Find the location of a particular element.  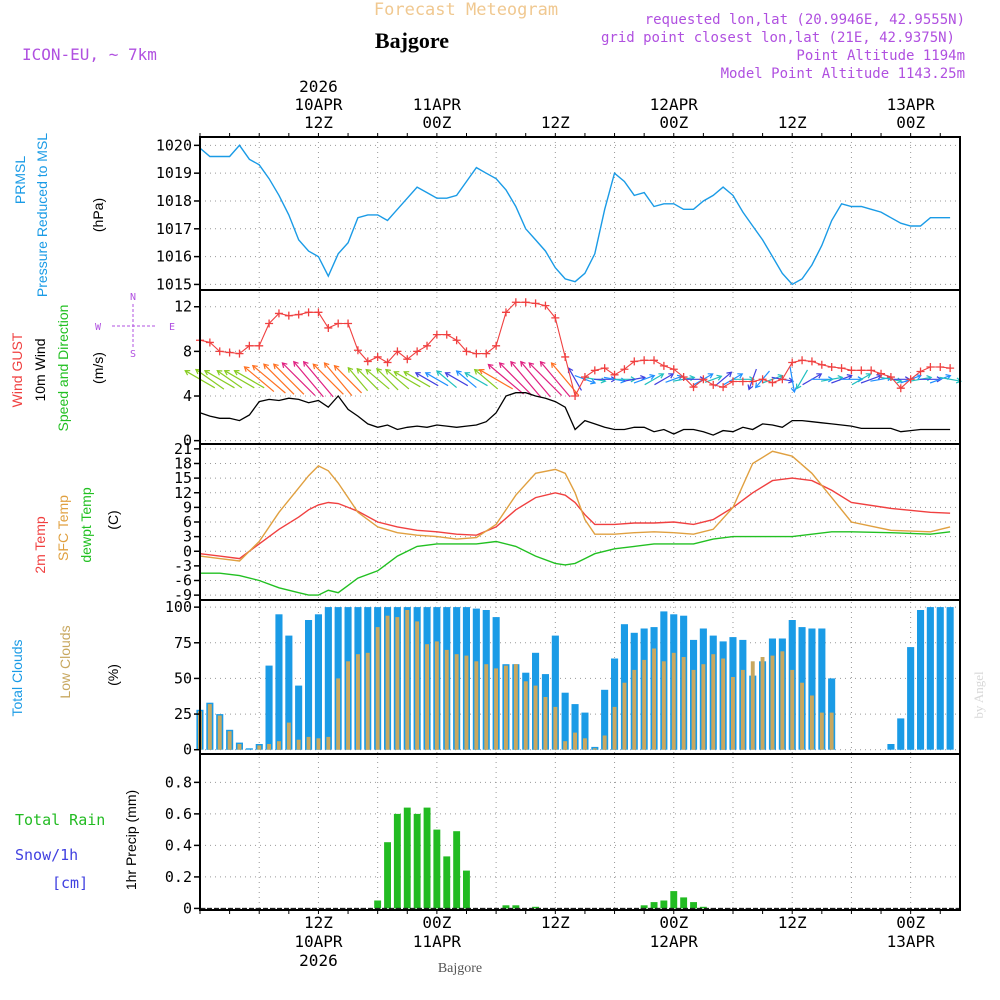

x-label-bottom: 10APR is located at coordinates (318, 941).